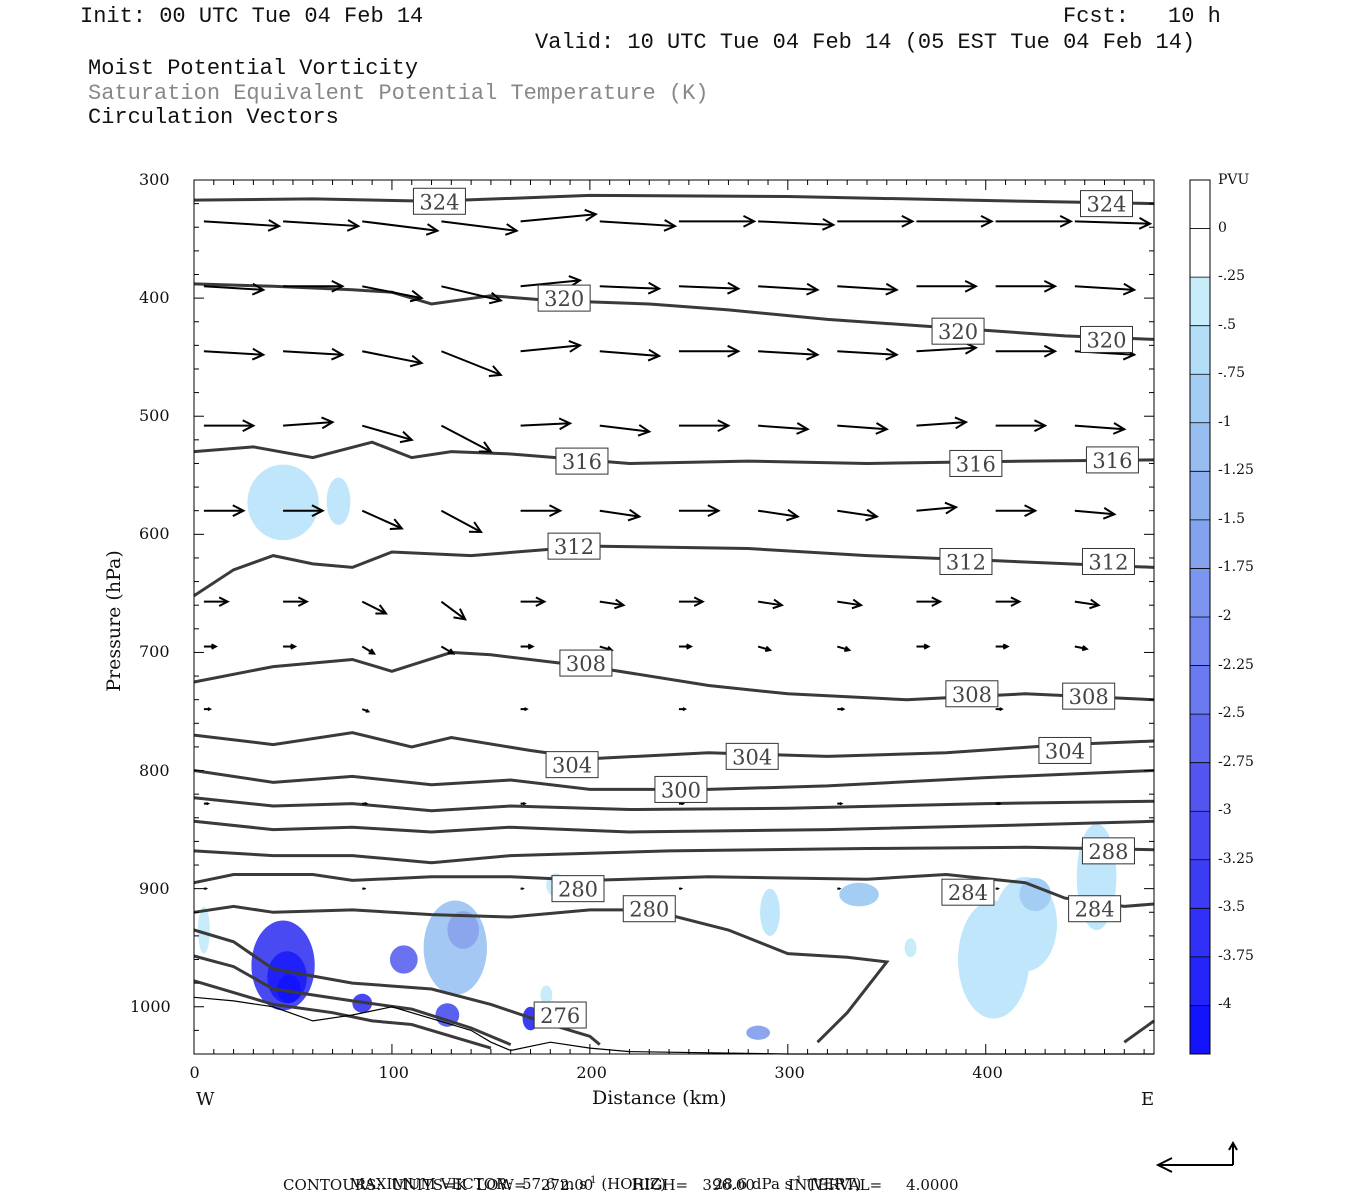 This screenshot has height=1200, width=1350. Describe the element at coordinates (1236, 858) in the screenshot. I see `colorbar-label: -3.25` at that location.